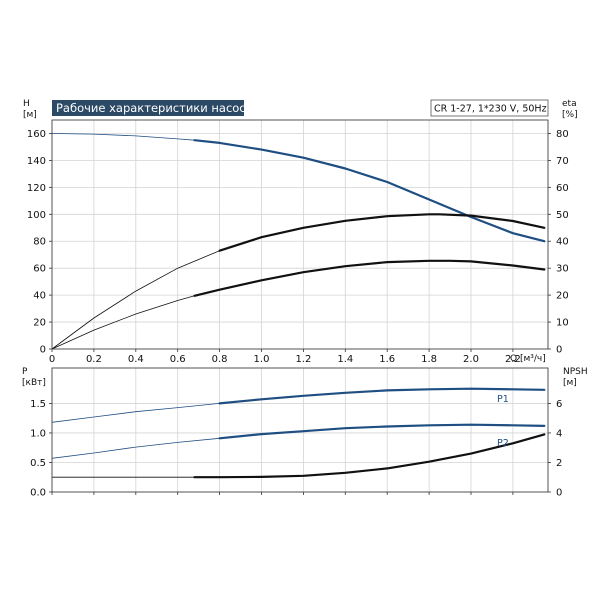  I want to click on x-tick-label: 2.0, so click(471, 359).